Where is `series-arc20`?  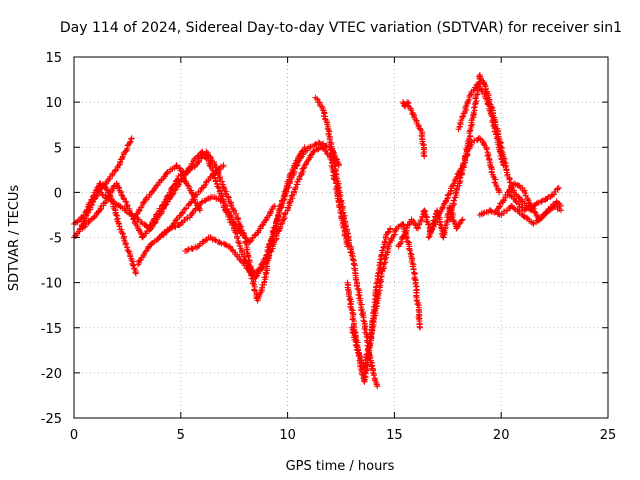 series-arc20 is located at coordinates (533, 199).